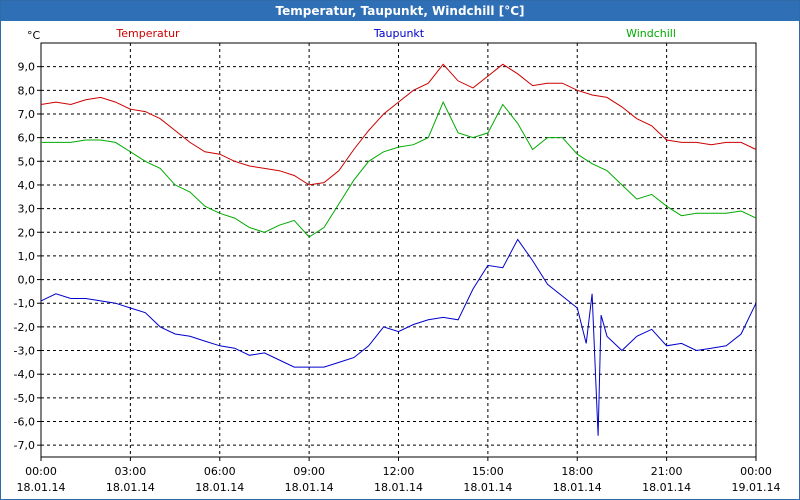 The image size is (800, 500). Describe the element at coordinates (667, 471) in the screenshot. I see `x-tick-time-label: 21:00` at that location.